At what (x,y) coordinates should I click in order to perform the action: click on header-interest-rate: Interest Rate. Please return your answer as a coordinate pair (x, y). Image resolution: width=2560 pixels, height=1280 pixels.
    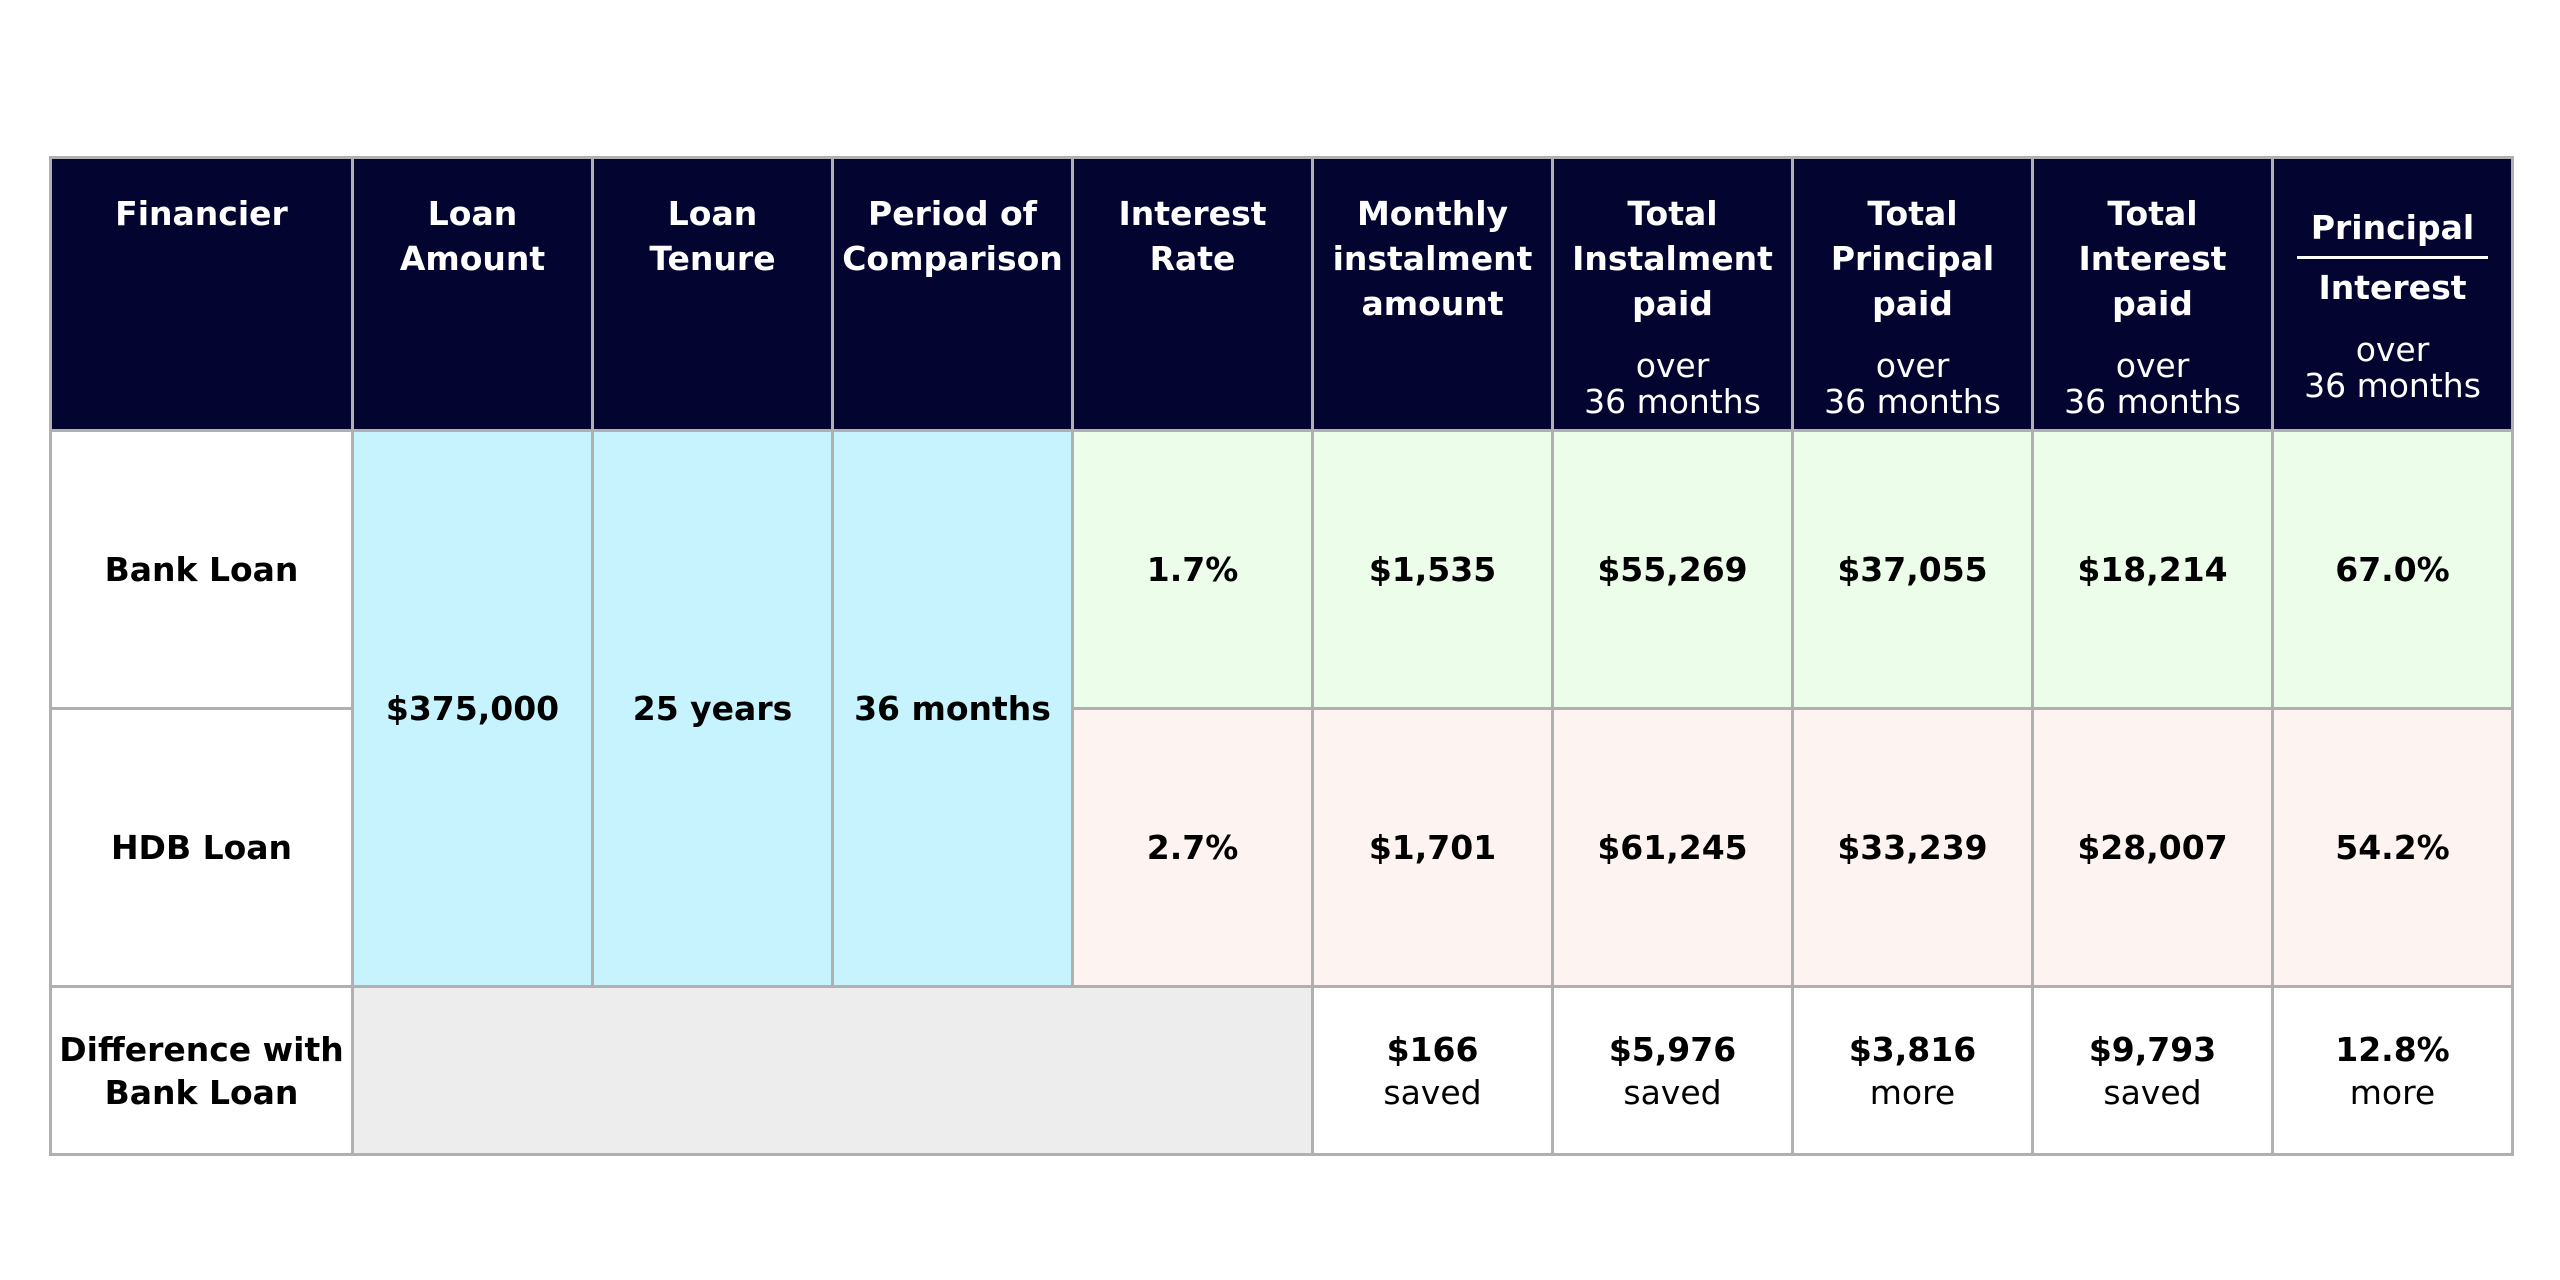
    Looking at the image, I should click on (1192, 294).